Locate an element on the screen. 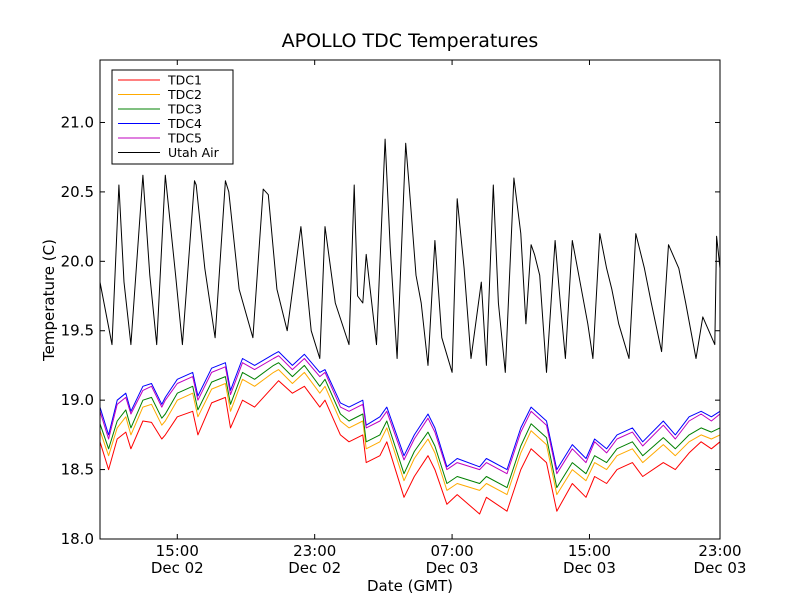 Image resolution: width=800 pixels, height=604 pixels. legend-box is located at coordinates (172, 117).